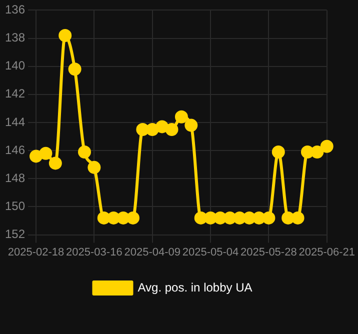 This screenshot has height=334, width=358. I want to click on y-tick-label: 138, so click(15, 37).